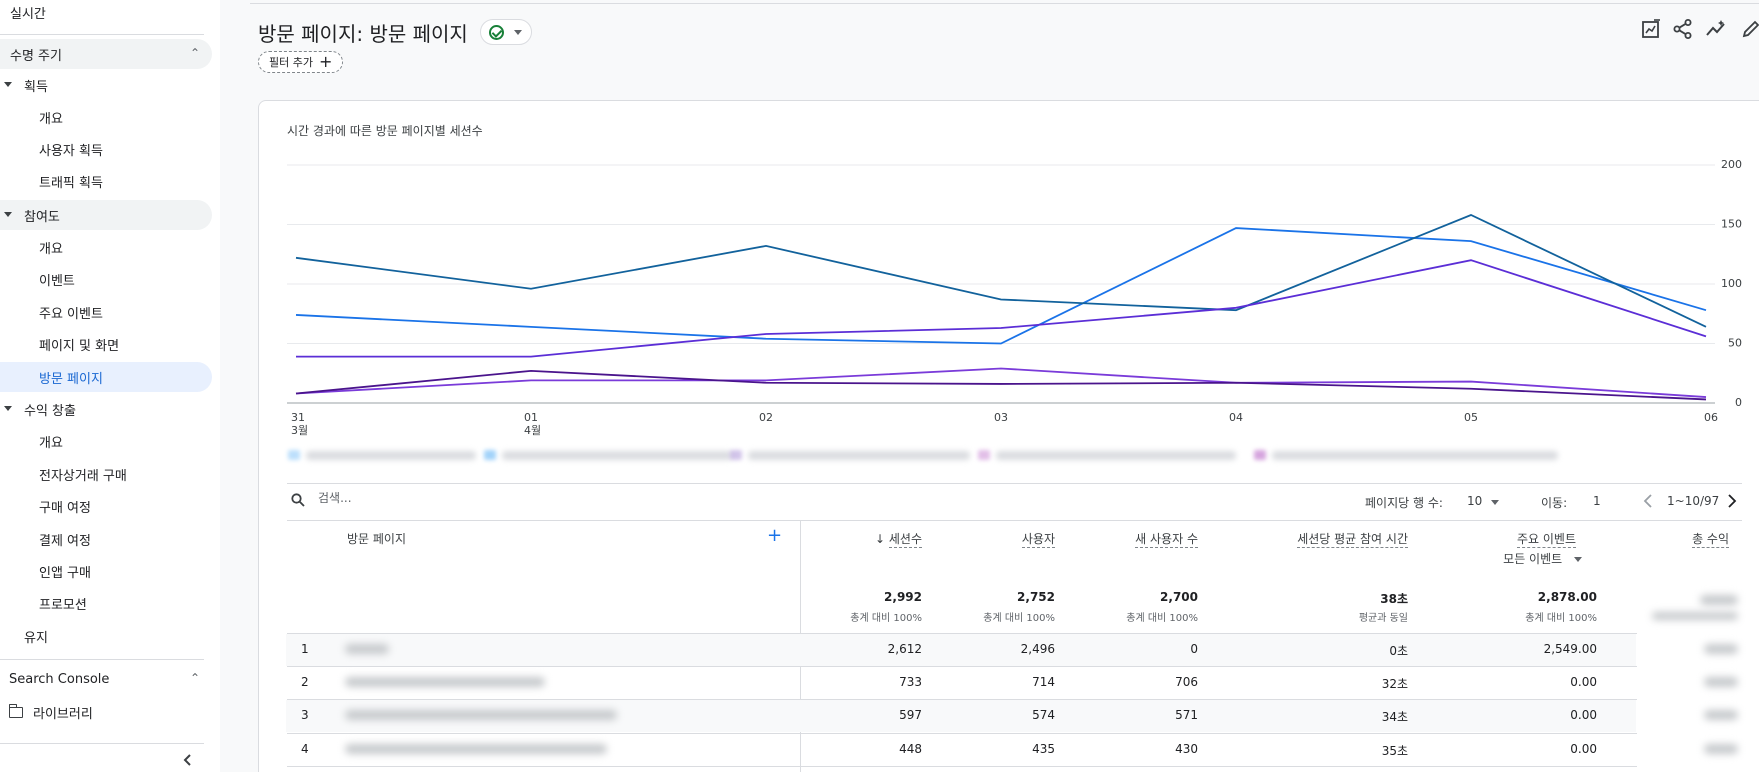 This screenshot has width=1759, height=772. What do you see at coordinates (1166, 539) in the screenshot?
I see `column-header-new-users: 새 사용자 수` at bounding box center [1166, 539].